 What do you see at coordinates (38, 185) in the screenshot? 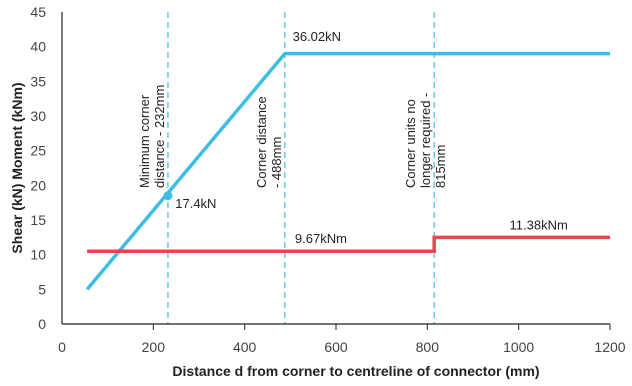
I see `y-tick-label: 20` at bounding box center [38, 185].